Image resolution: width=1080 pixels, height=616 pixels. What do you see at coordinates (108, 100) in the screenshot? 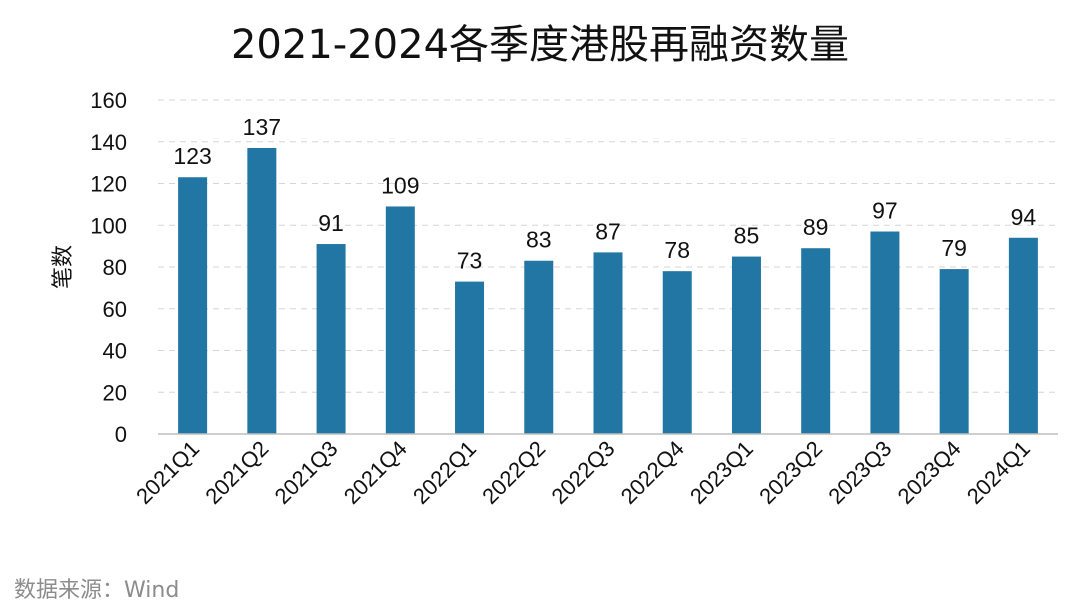
I see `y-tick-label: 160` at bounding box center [108, 100].